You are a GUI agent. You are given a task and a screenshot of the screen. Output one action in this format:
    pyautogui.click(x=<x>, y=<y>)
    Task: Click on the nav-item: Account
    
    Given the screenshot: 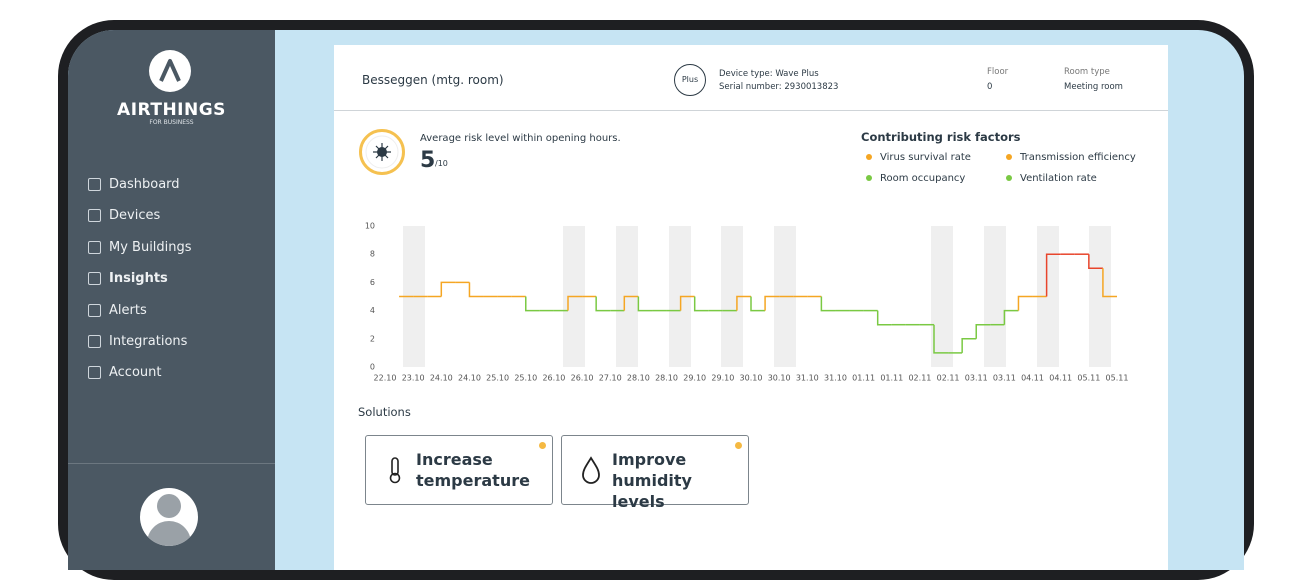 What is the action you would take?
    pyautogui.click(x=125, y=372)
    